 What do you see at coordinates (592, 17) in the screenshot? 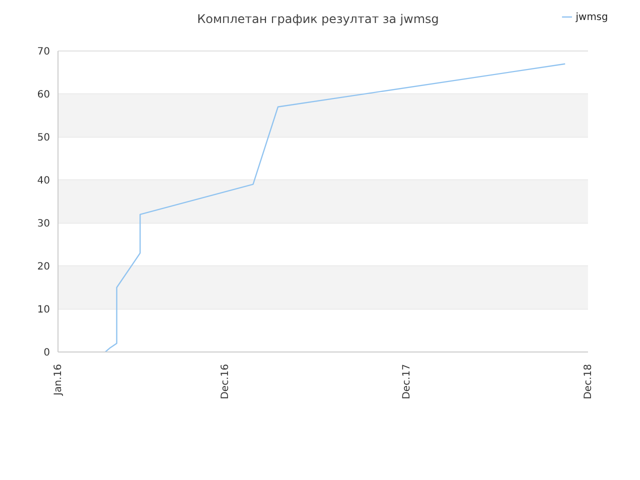
I see `legend-label: jwmsg` at bounding box center [592, 17].